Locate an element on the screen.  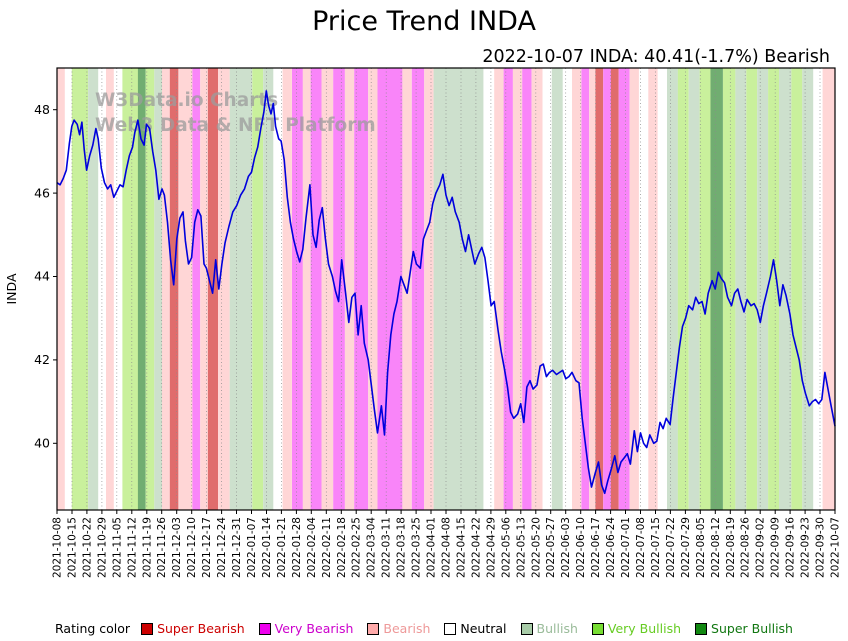
x-tick-label: 2022-07-08 is located at coordinates (641, 547).